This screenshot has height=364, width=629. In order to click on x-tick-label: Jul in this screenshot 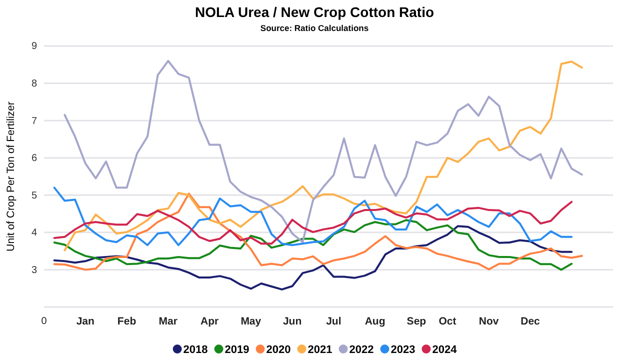, I will do `click(334, 322)`.